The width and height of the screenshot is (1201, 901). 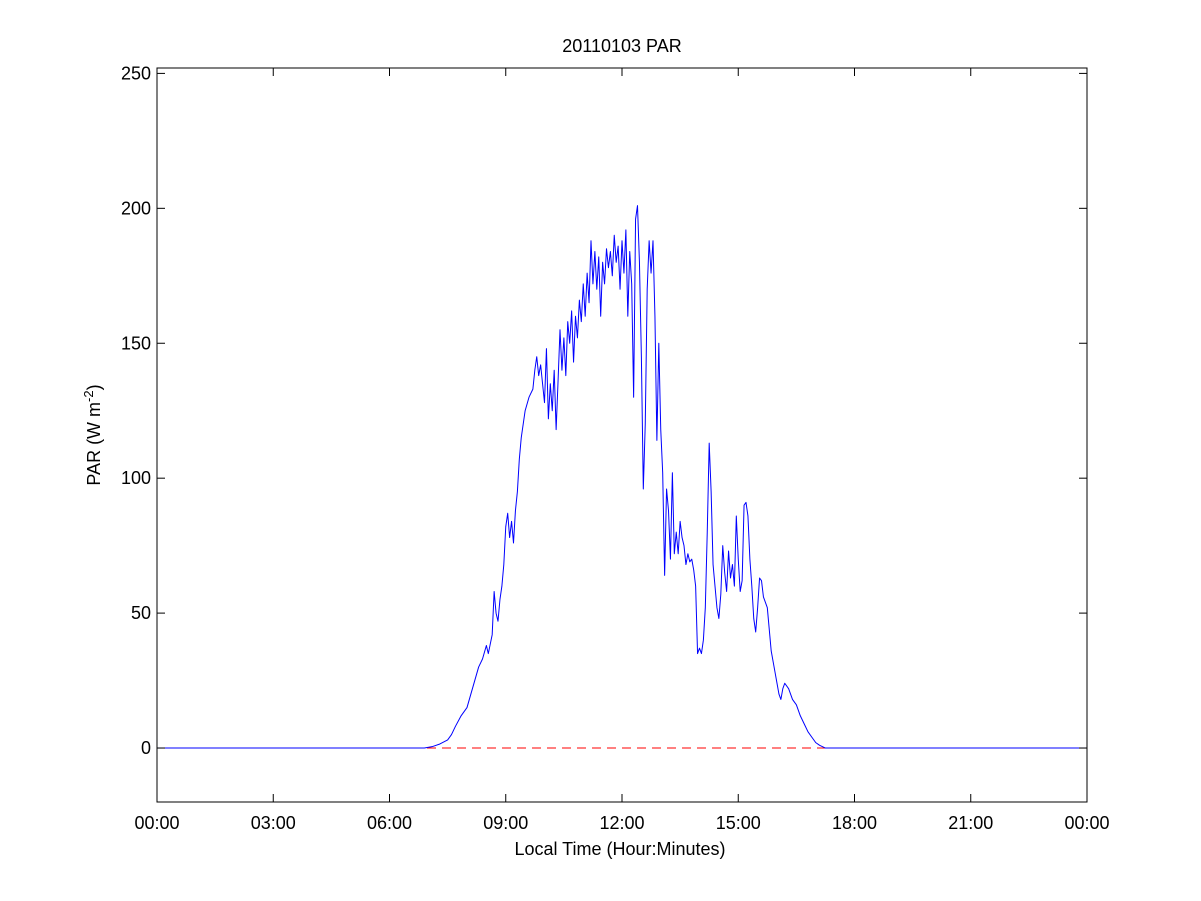 What do you see at coordinates (854, 823) in the screenshot?
I see `x-tick-label: 18:00` at bounding box center [854, 823].